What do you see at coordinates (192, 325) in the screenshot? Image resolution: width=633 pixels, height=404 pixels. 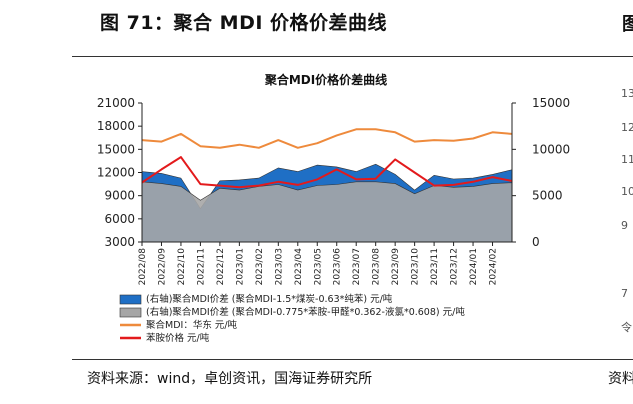 I see `legend-entry-2: 聚合MDI：华东 元/吨` at bounding box center [192, 325].